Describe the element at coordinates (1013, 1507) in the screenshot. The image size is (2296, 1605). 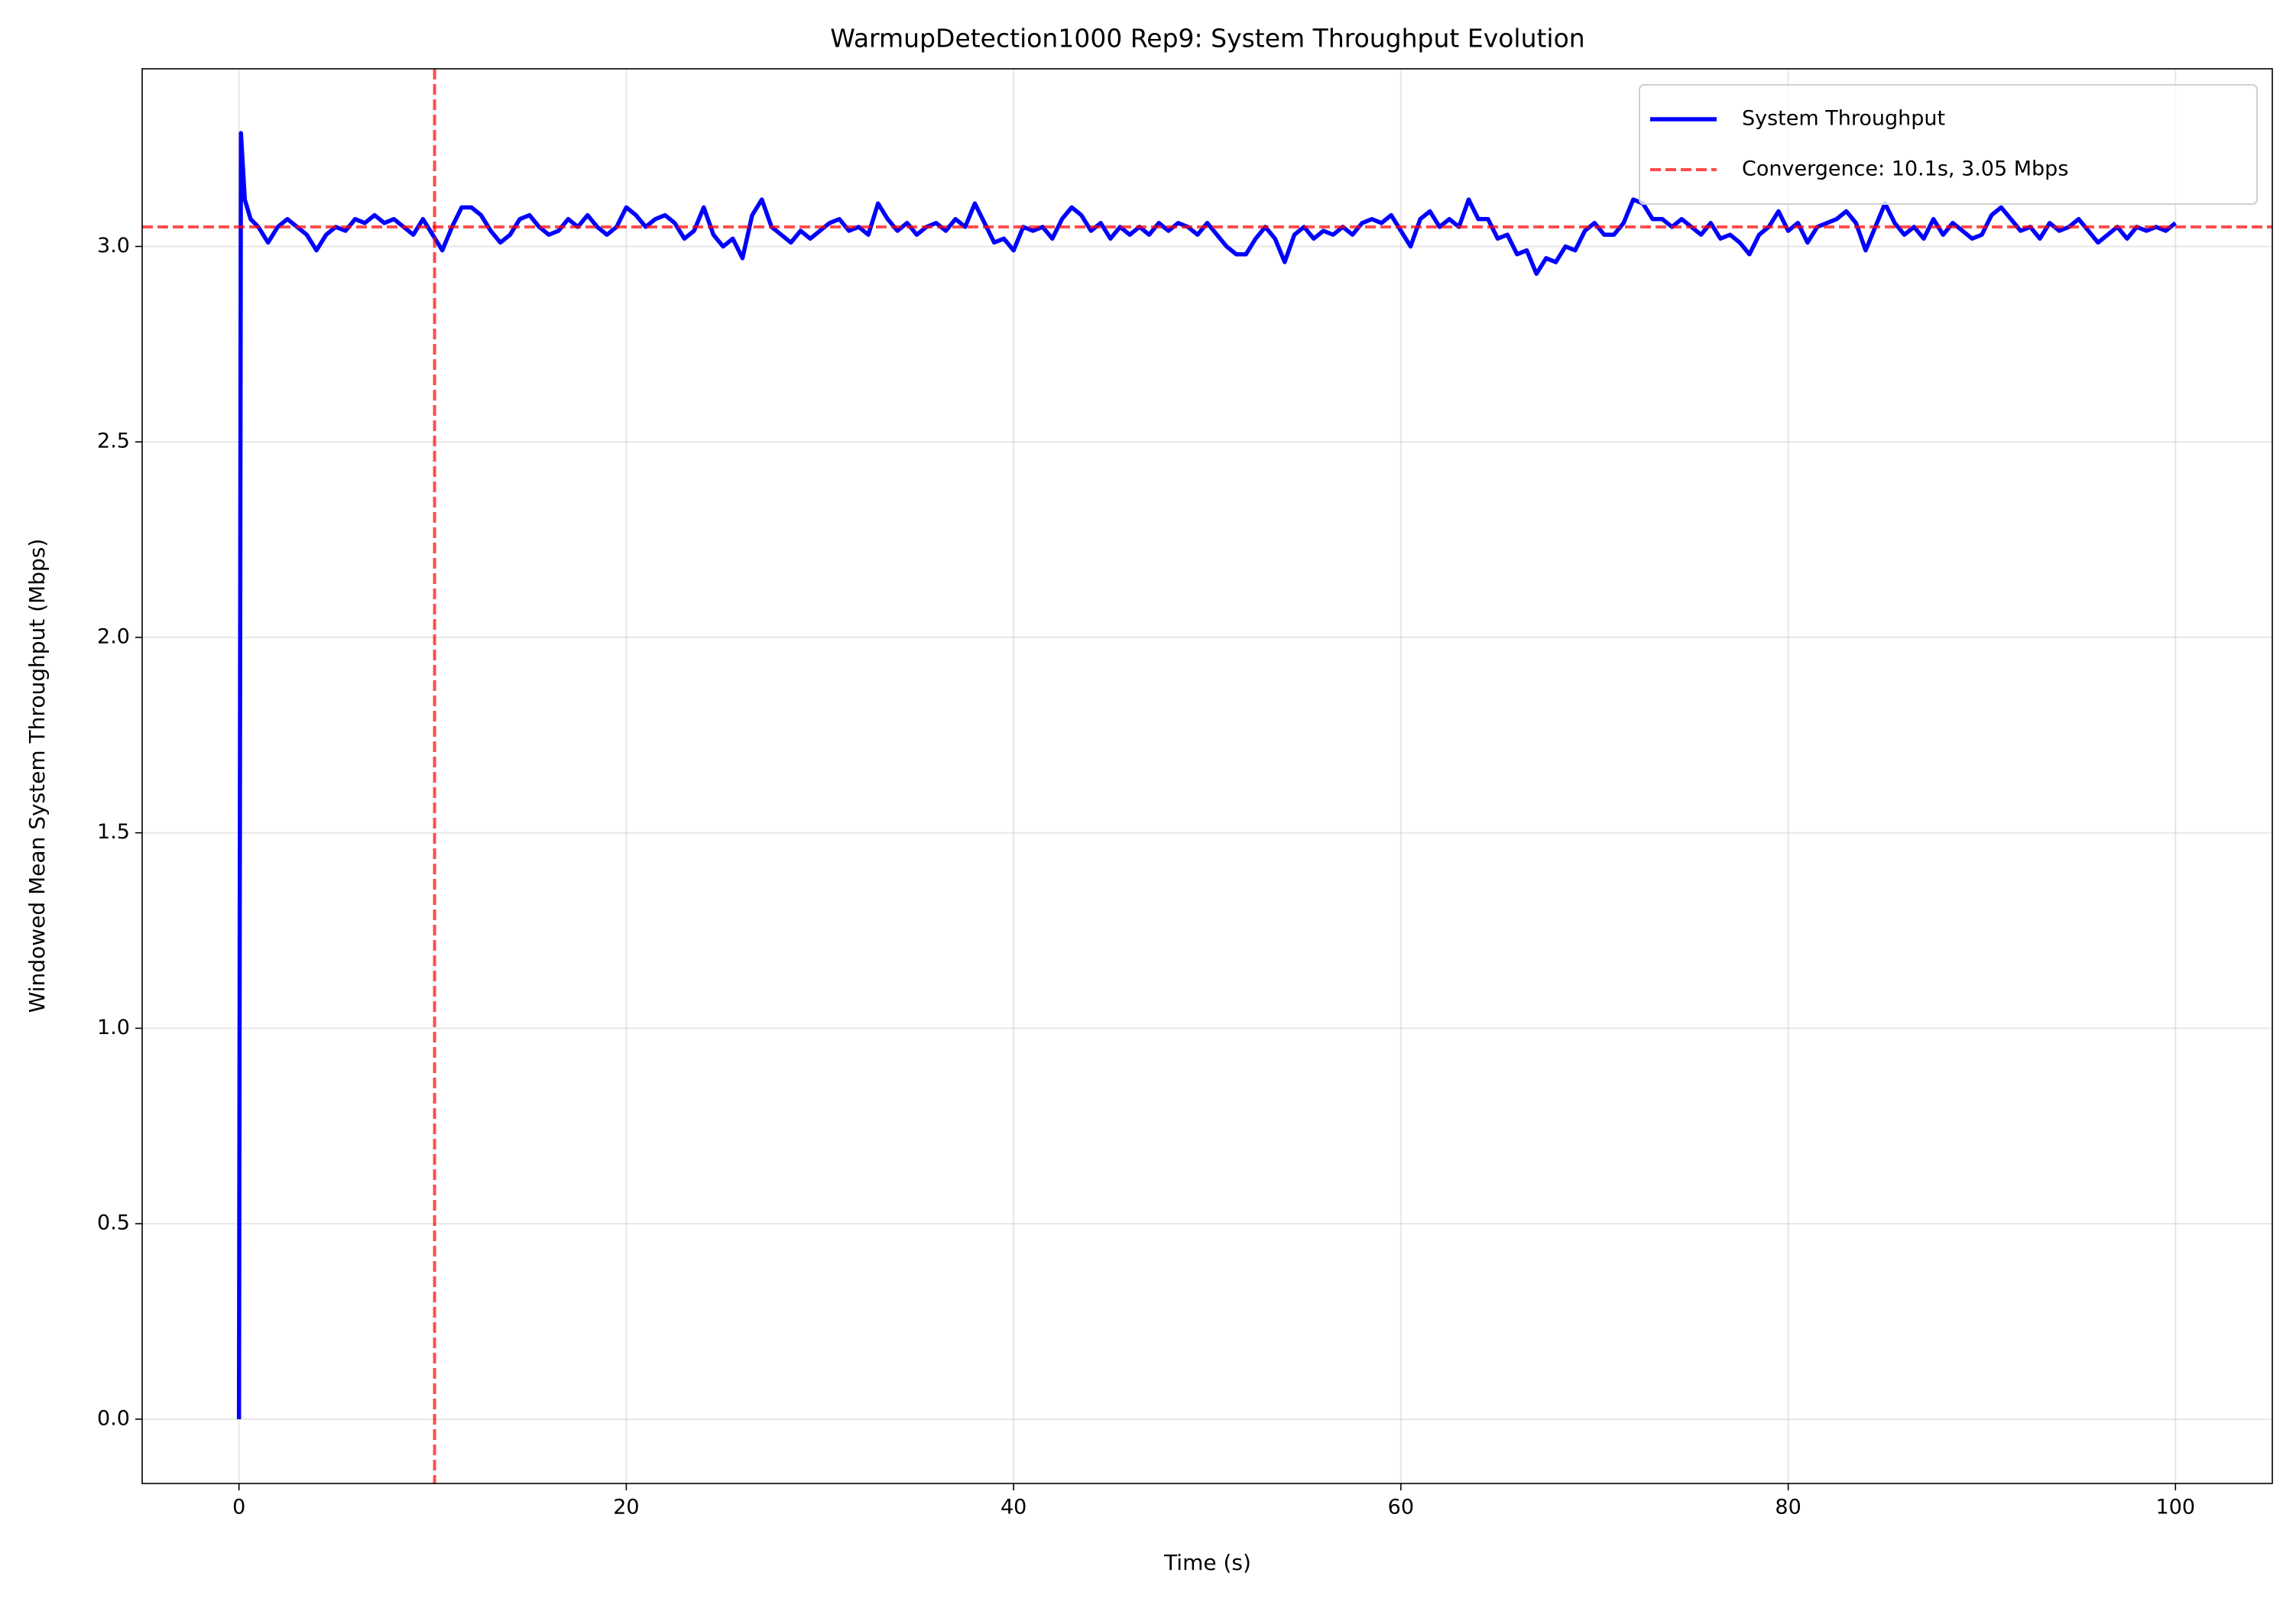
I see `x-tick-label: 40` at that location.